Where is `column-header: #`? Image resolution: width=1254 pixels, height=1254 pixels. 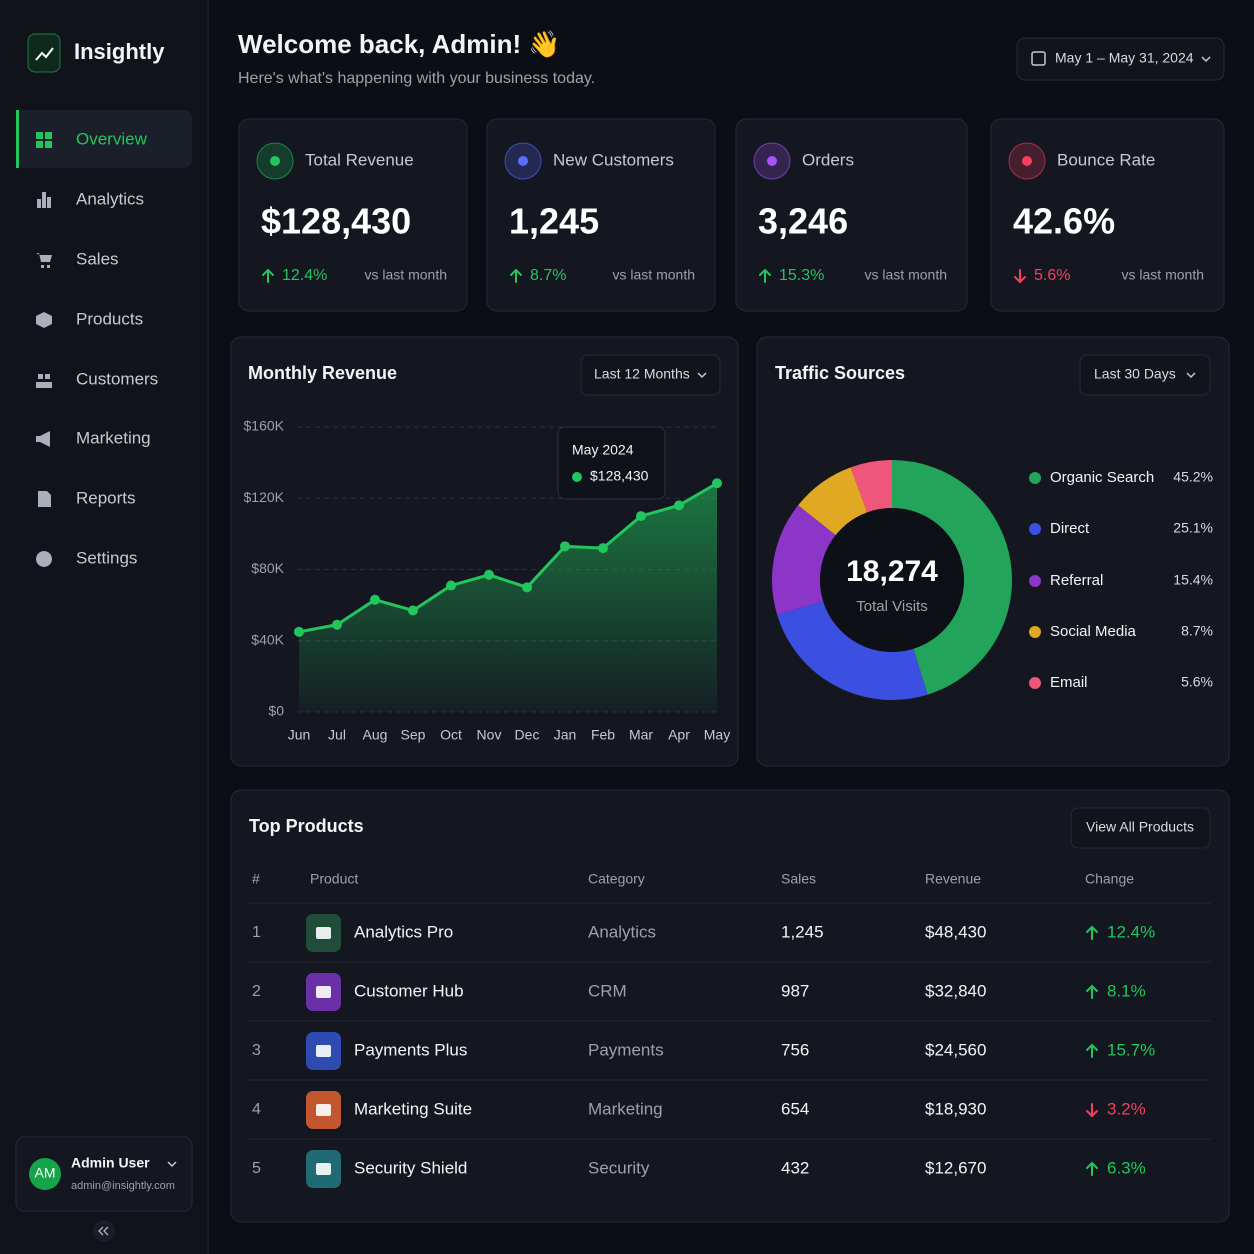 column-header: # is located at coordinates (256, 879).